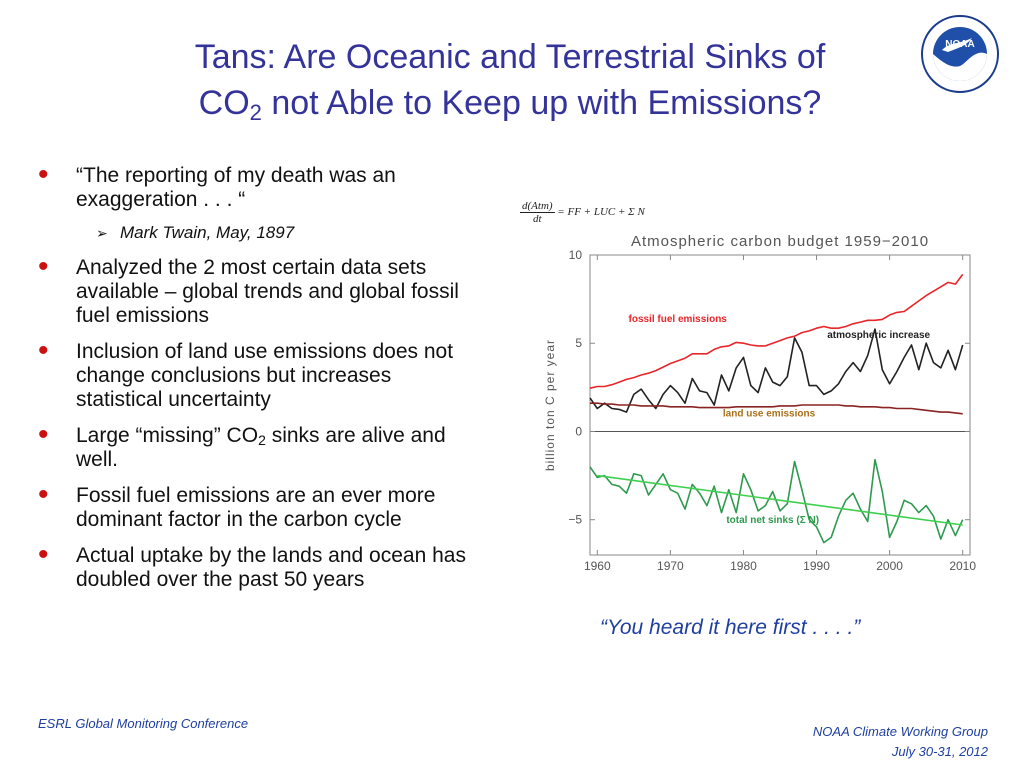  Describe the element at coordinates (900, 731) in the screenshot. I see `footer-group-name: NOAA Climate Working Group` at that location.